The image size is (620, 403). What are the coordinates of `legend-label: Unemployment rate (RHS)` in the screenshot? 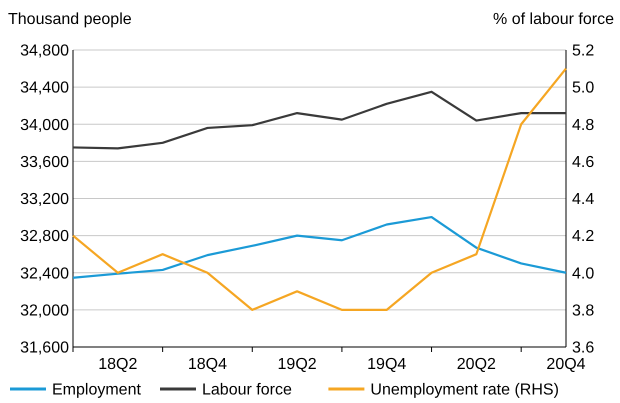 It's located at (464, 390).